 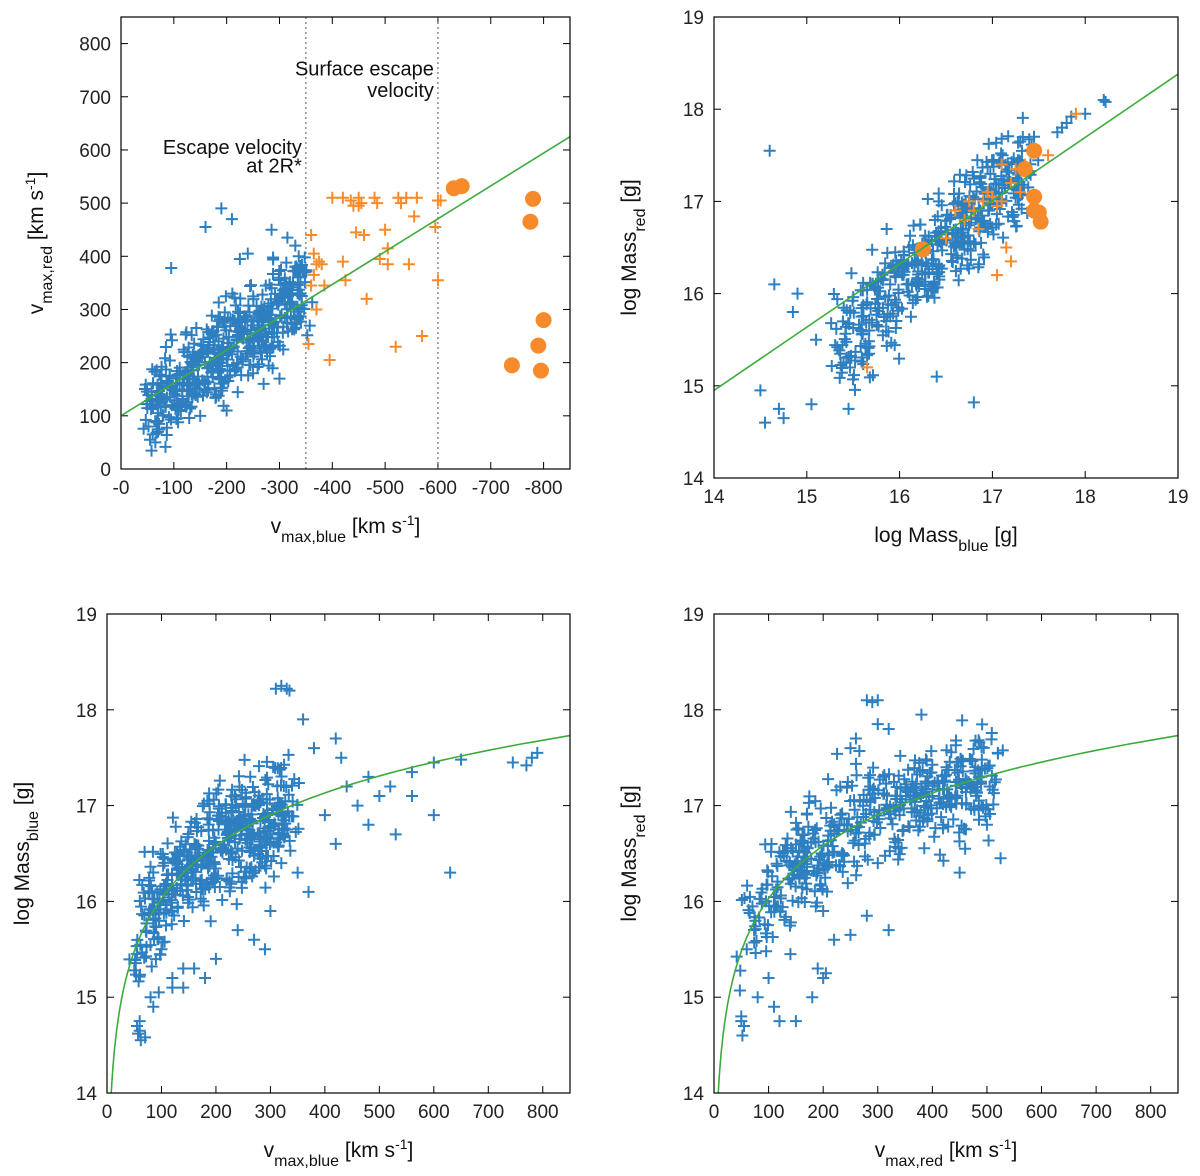 I want to click on y-tick-label: 19, so click(x=693, y=18).